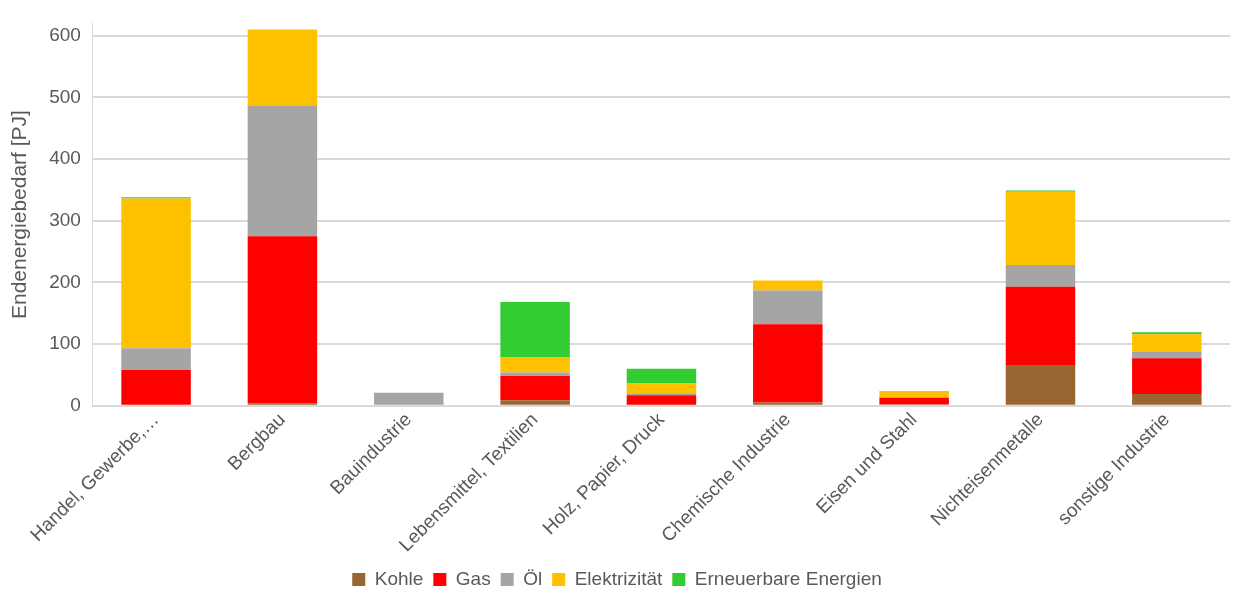 Image resolution: width=1234 pixels, height=599 pixels. Describe the element at coordinates (65, 158) in the screenshot. I see `y-tick-label: 400` at that location.